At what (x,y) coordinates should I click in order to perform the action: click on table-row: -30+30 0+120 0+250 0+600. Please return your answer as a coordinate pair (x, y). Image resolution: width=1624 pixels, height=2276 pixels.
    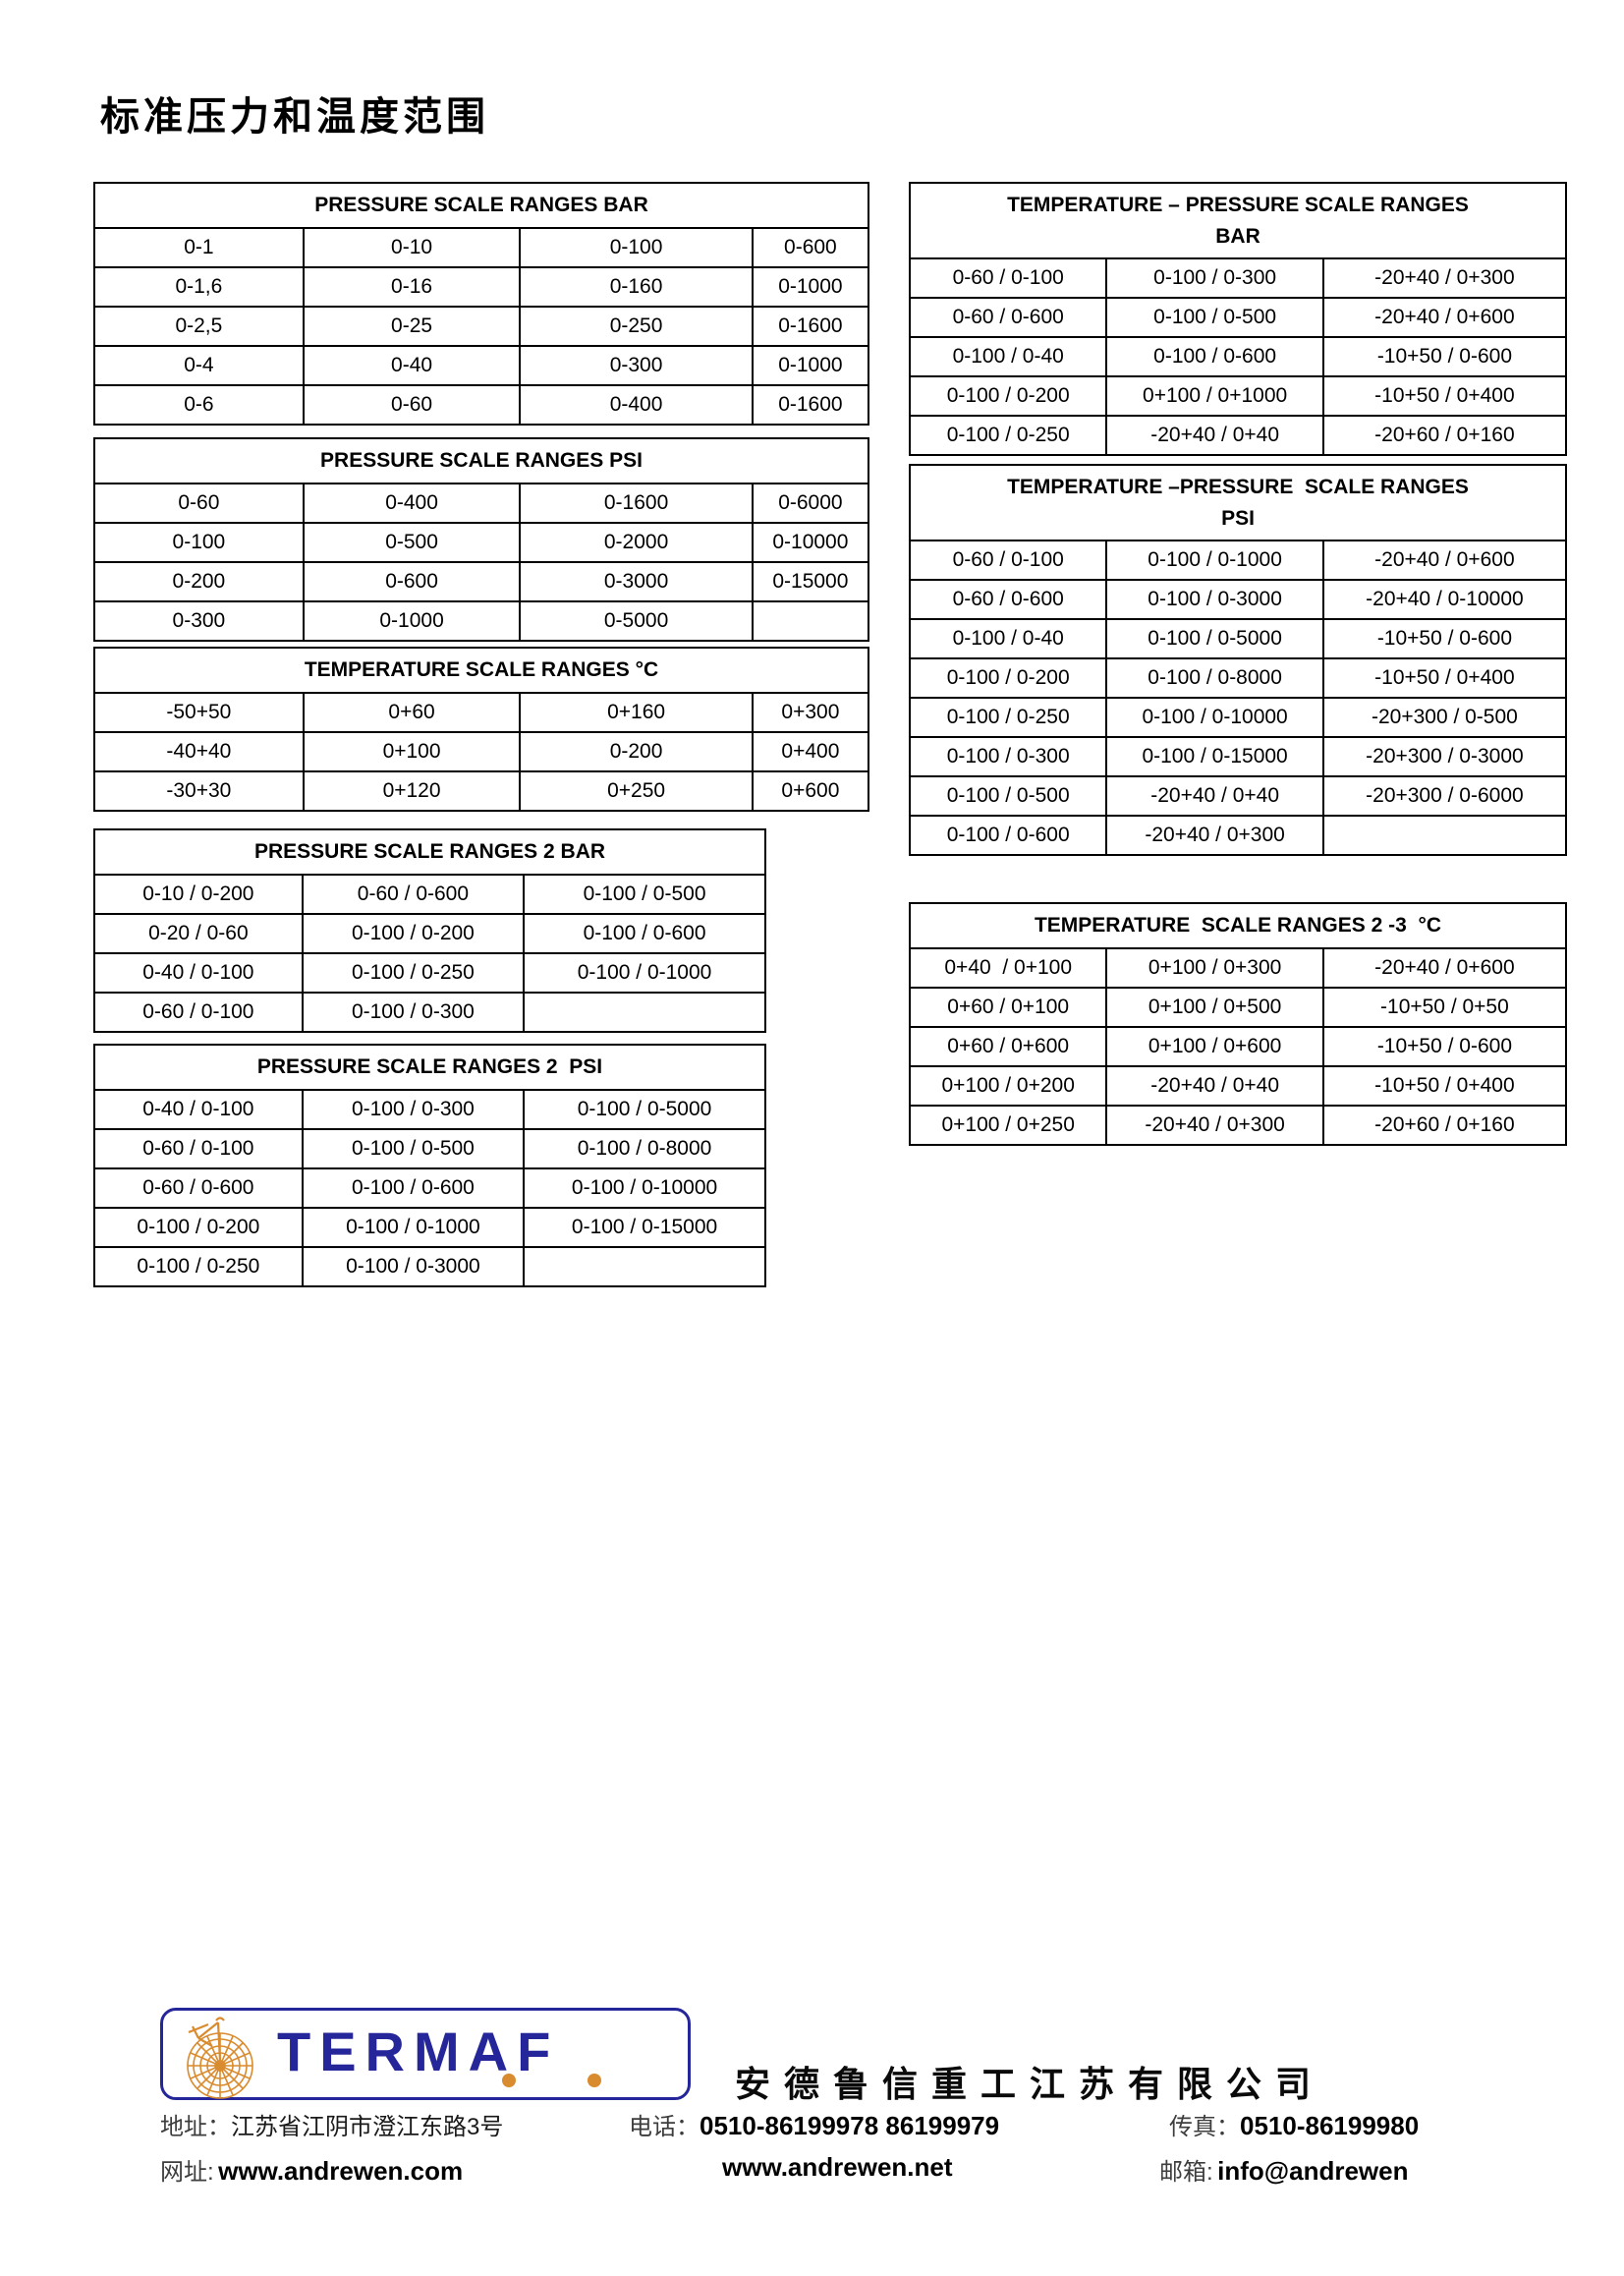
    Looking at the image, I should click on (481, 791).